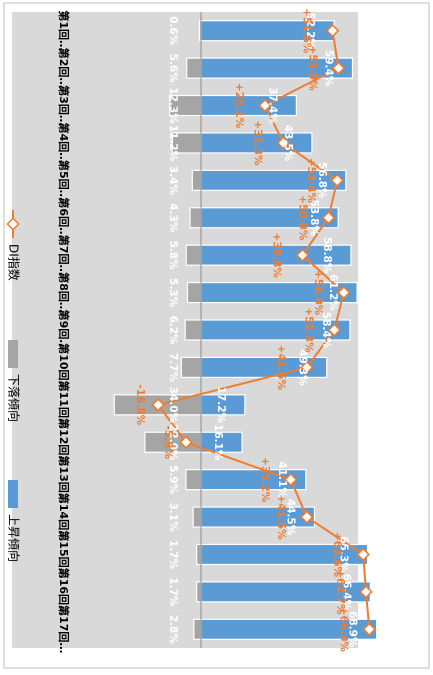  Describe the element at coordinates (290, 517) in the screenshot. I see `up-value-label: 44.5%` at that location.